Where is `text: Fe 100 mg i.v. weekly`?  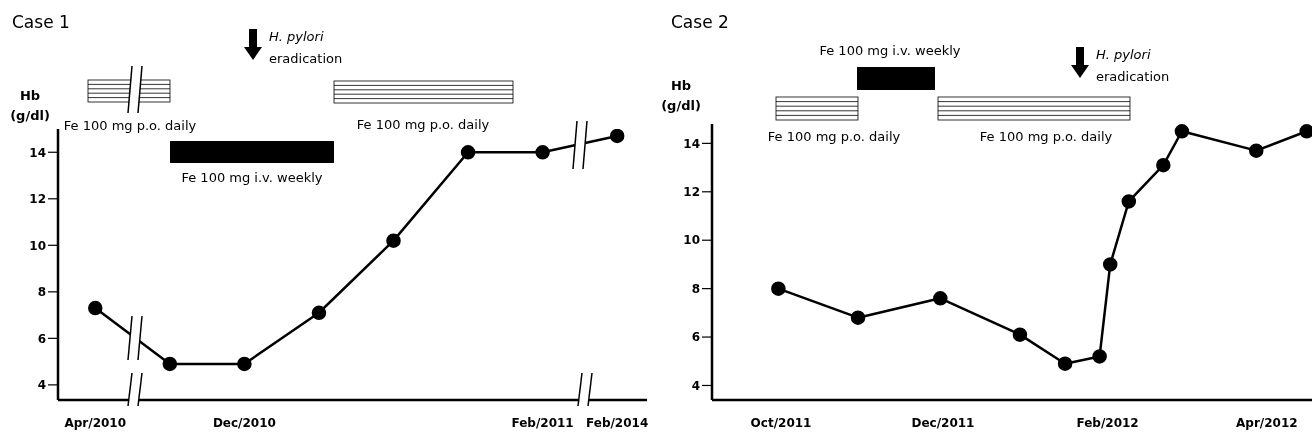 text: Fe 100 mg i.v. weekly is located at coordinates (890, 50).